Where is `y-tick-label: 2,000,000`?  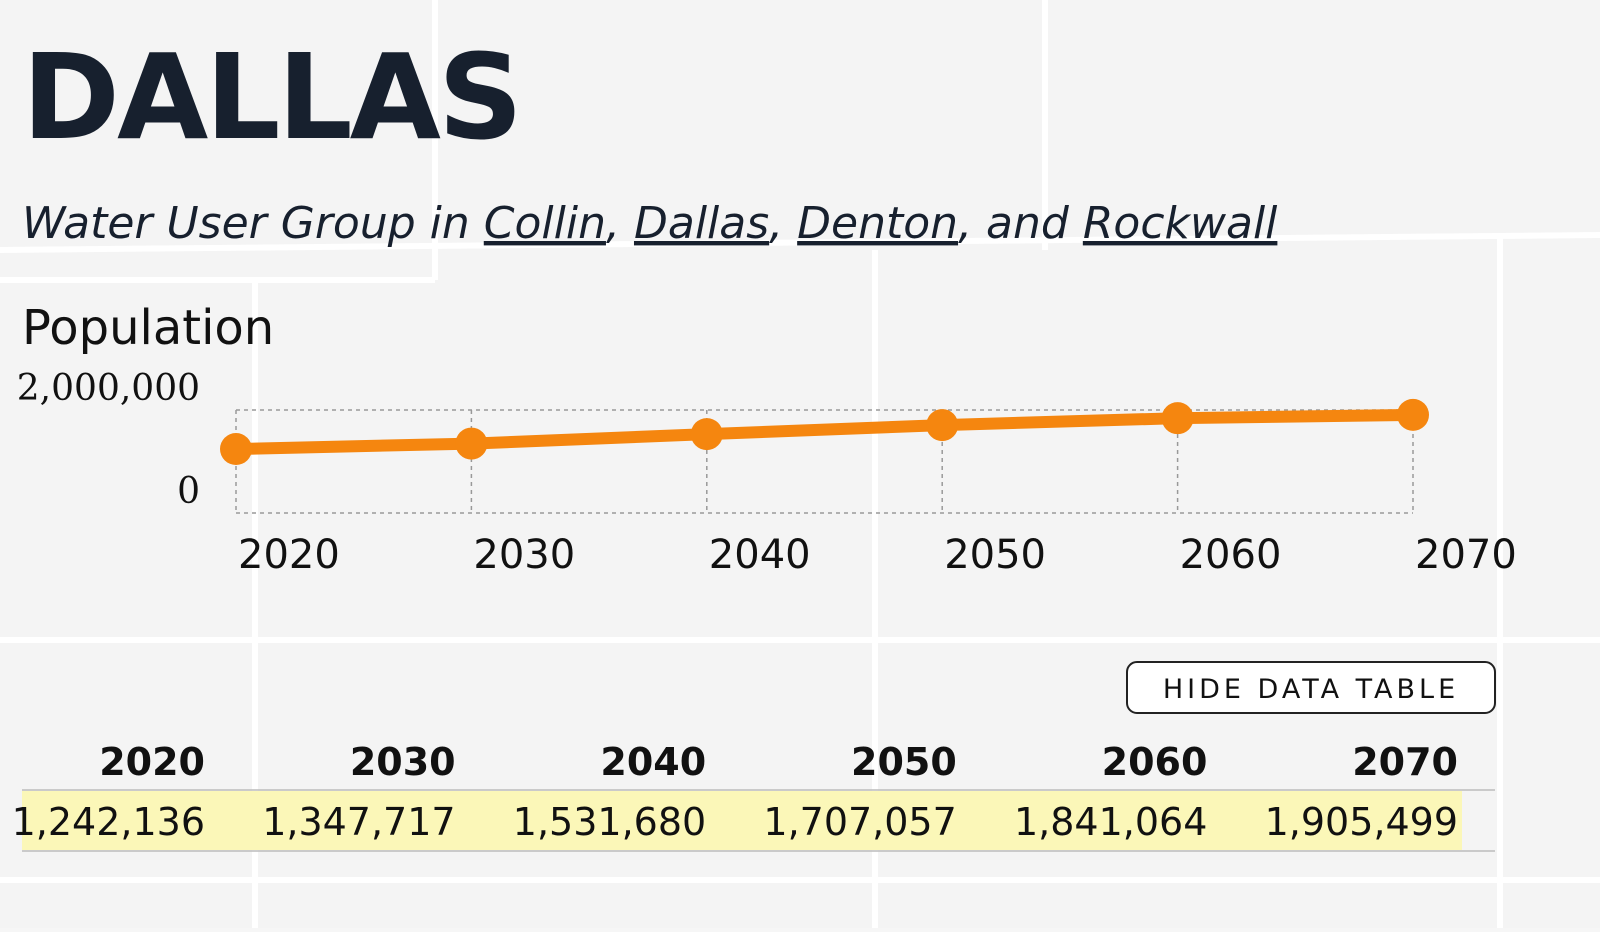 y-tick-label: 2,000,000 is located at coordinates (108, 388).